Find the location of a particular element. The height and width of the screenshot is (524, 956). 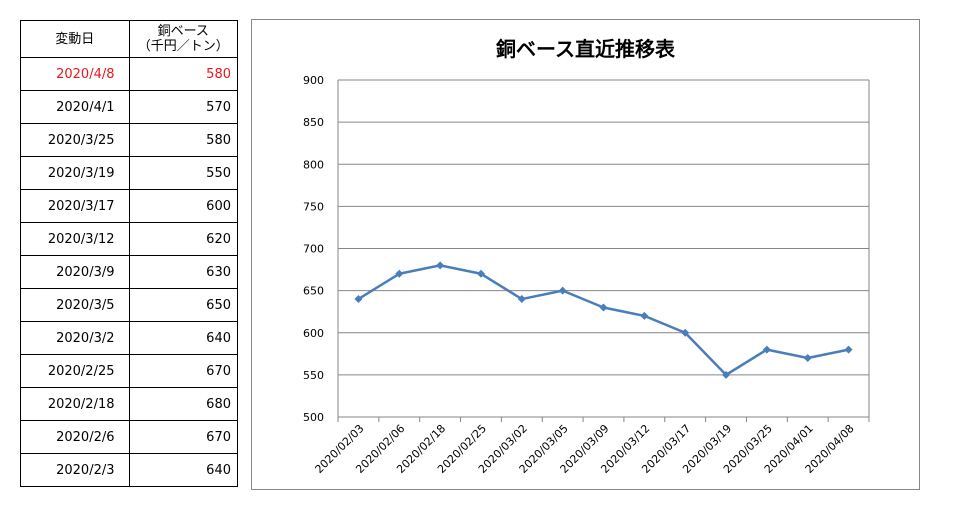

table-row: 2020/3/2 640 is located at coordinates (129, 338).